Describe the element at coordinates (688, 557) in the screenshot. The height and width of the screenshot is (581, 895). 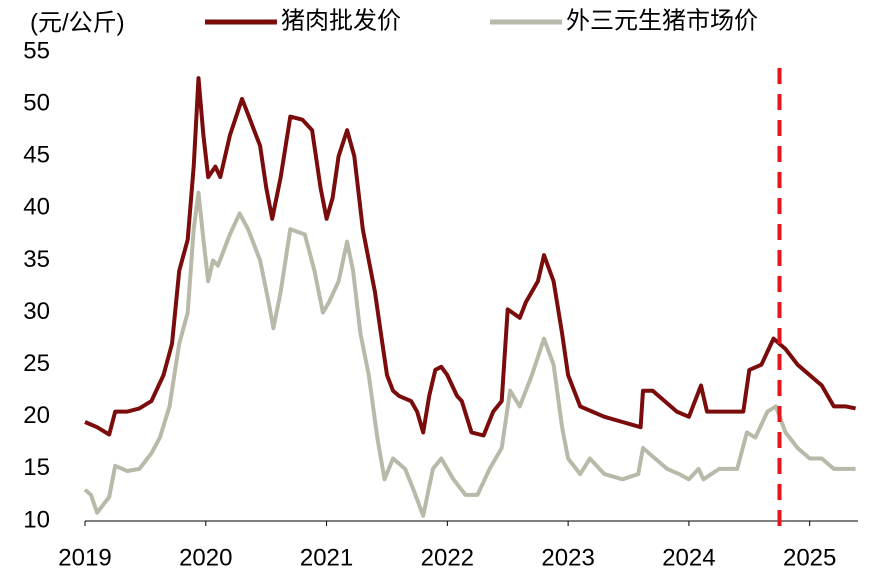
I see `x-tick-label: 2024` at that location.